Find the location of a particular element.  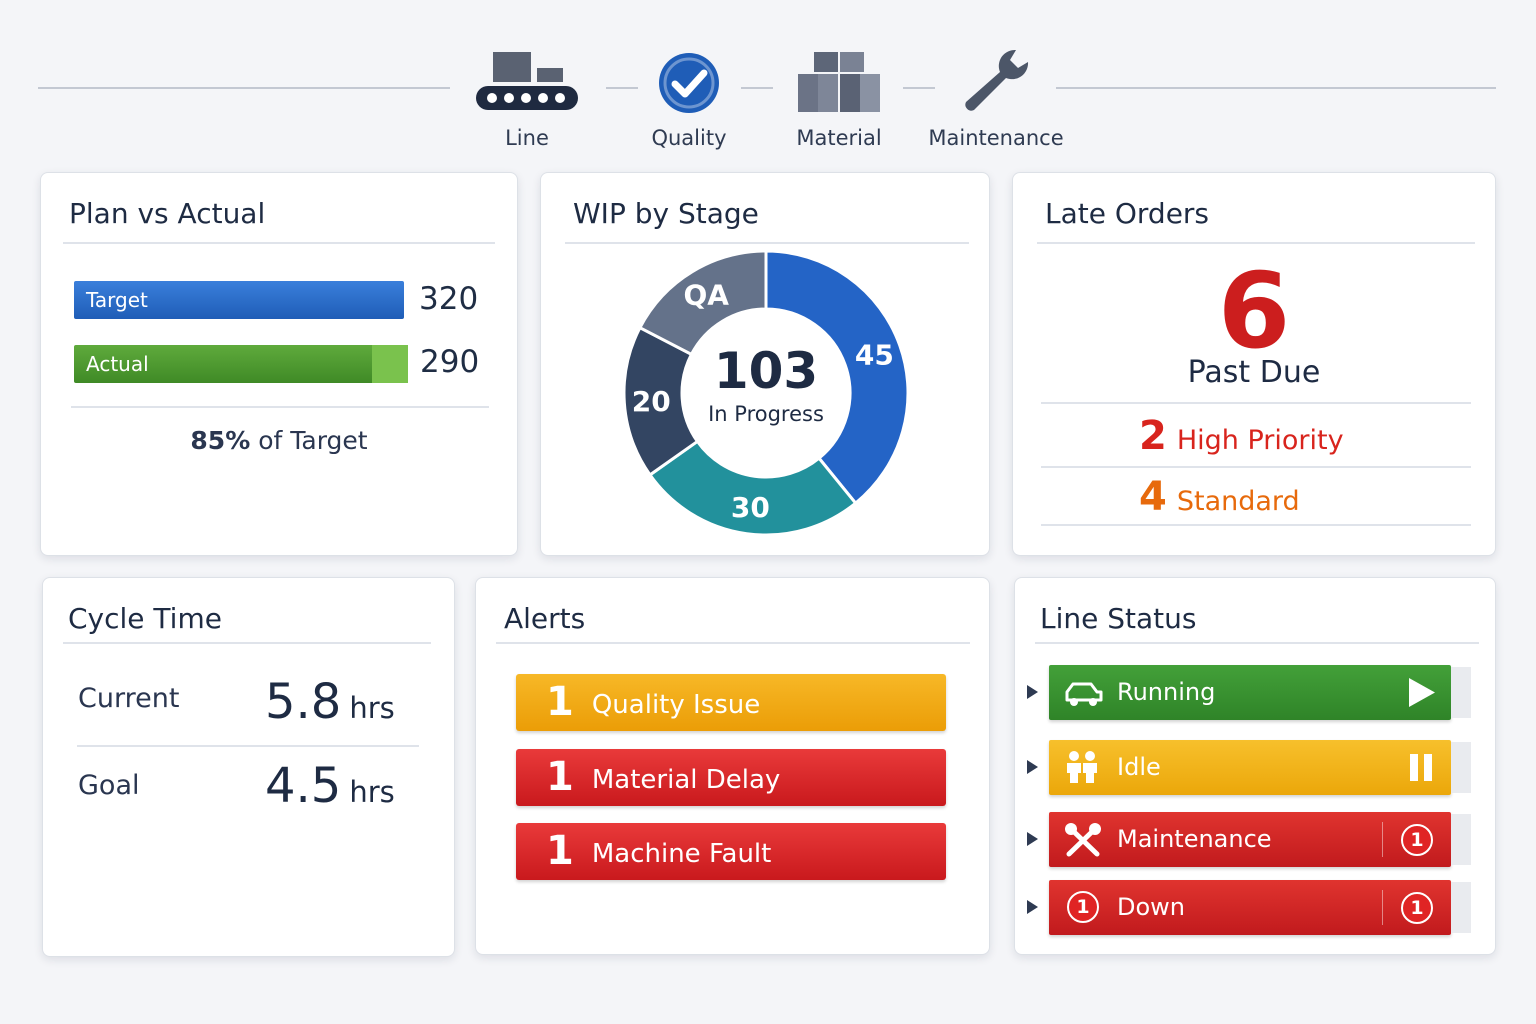

status-label: Running is located at coordinates (1166, 692).